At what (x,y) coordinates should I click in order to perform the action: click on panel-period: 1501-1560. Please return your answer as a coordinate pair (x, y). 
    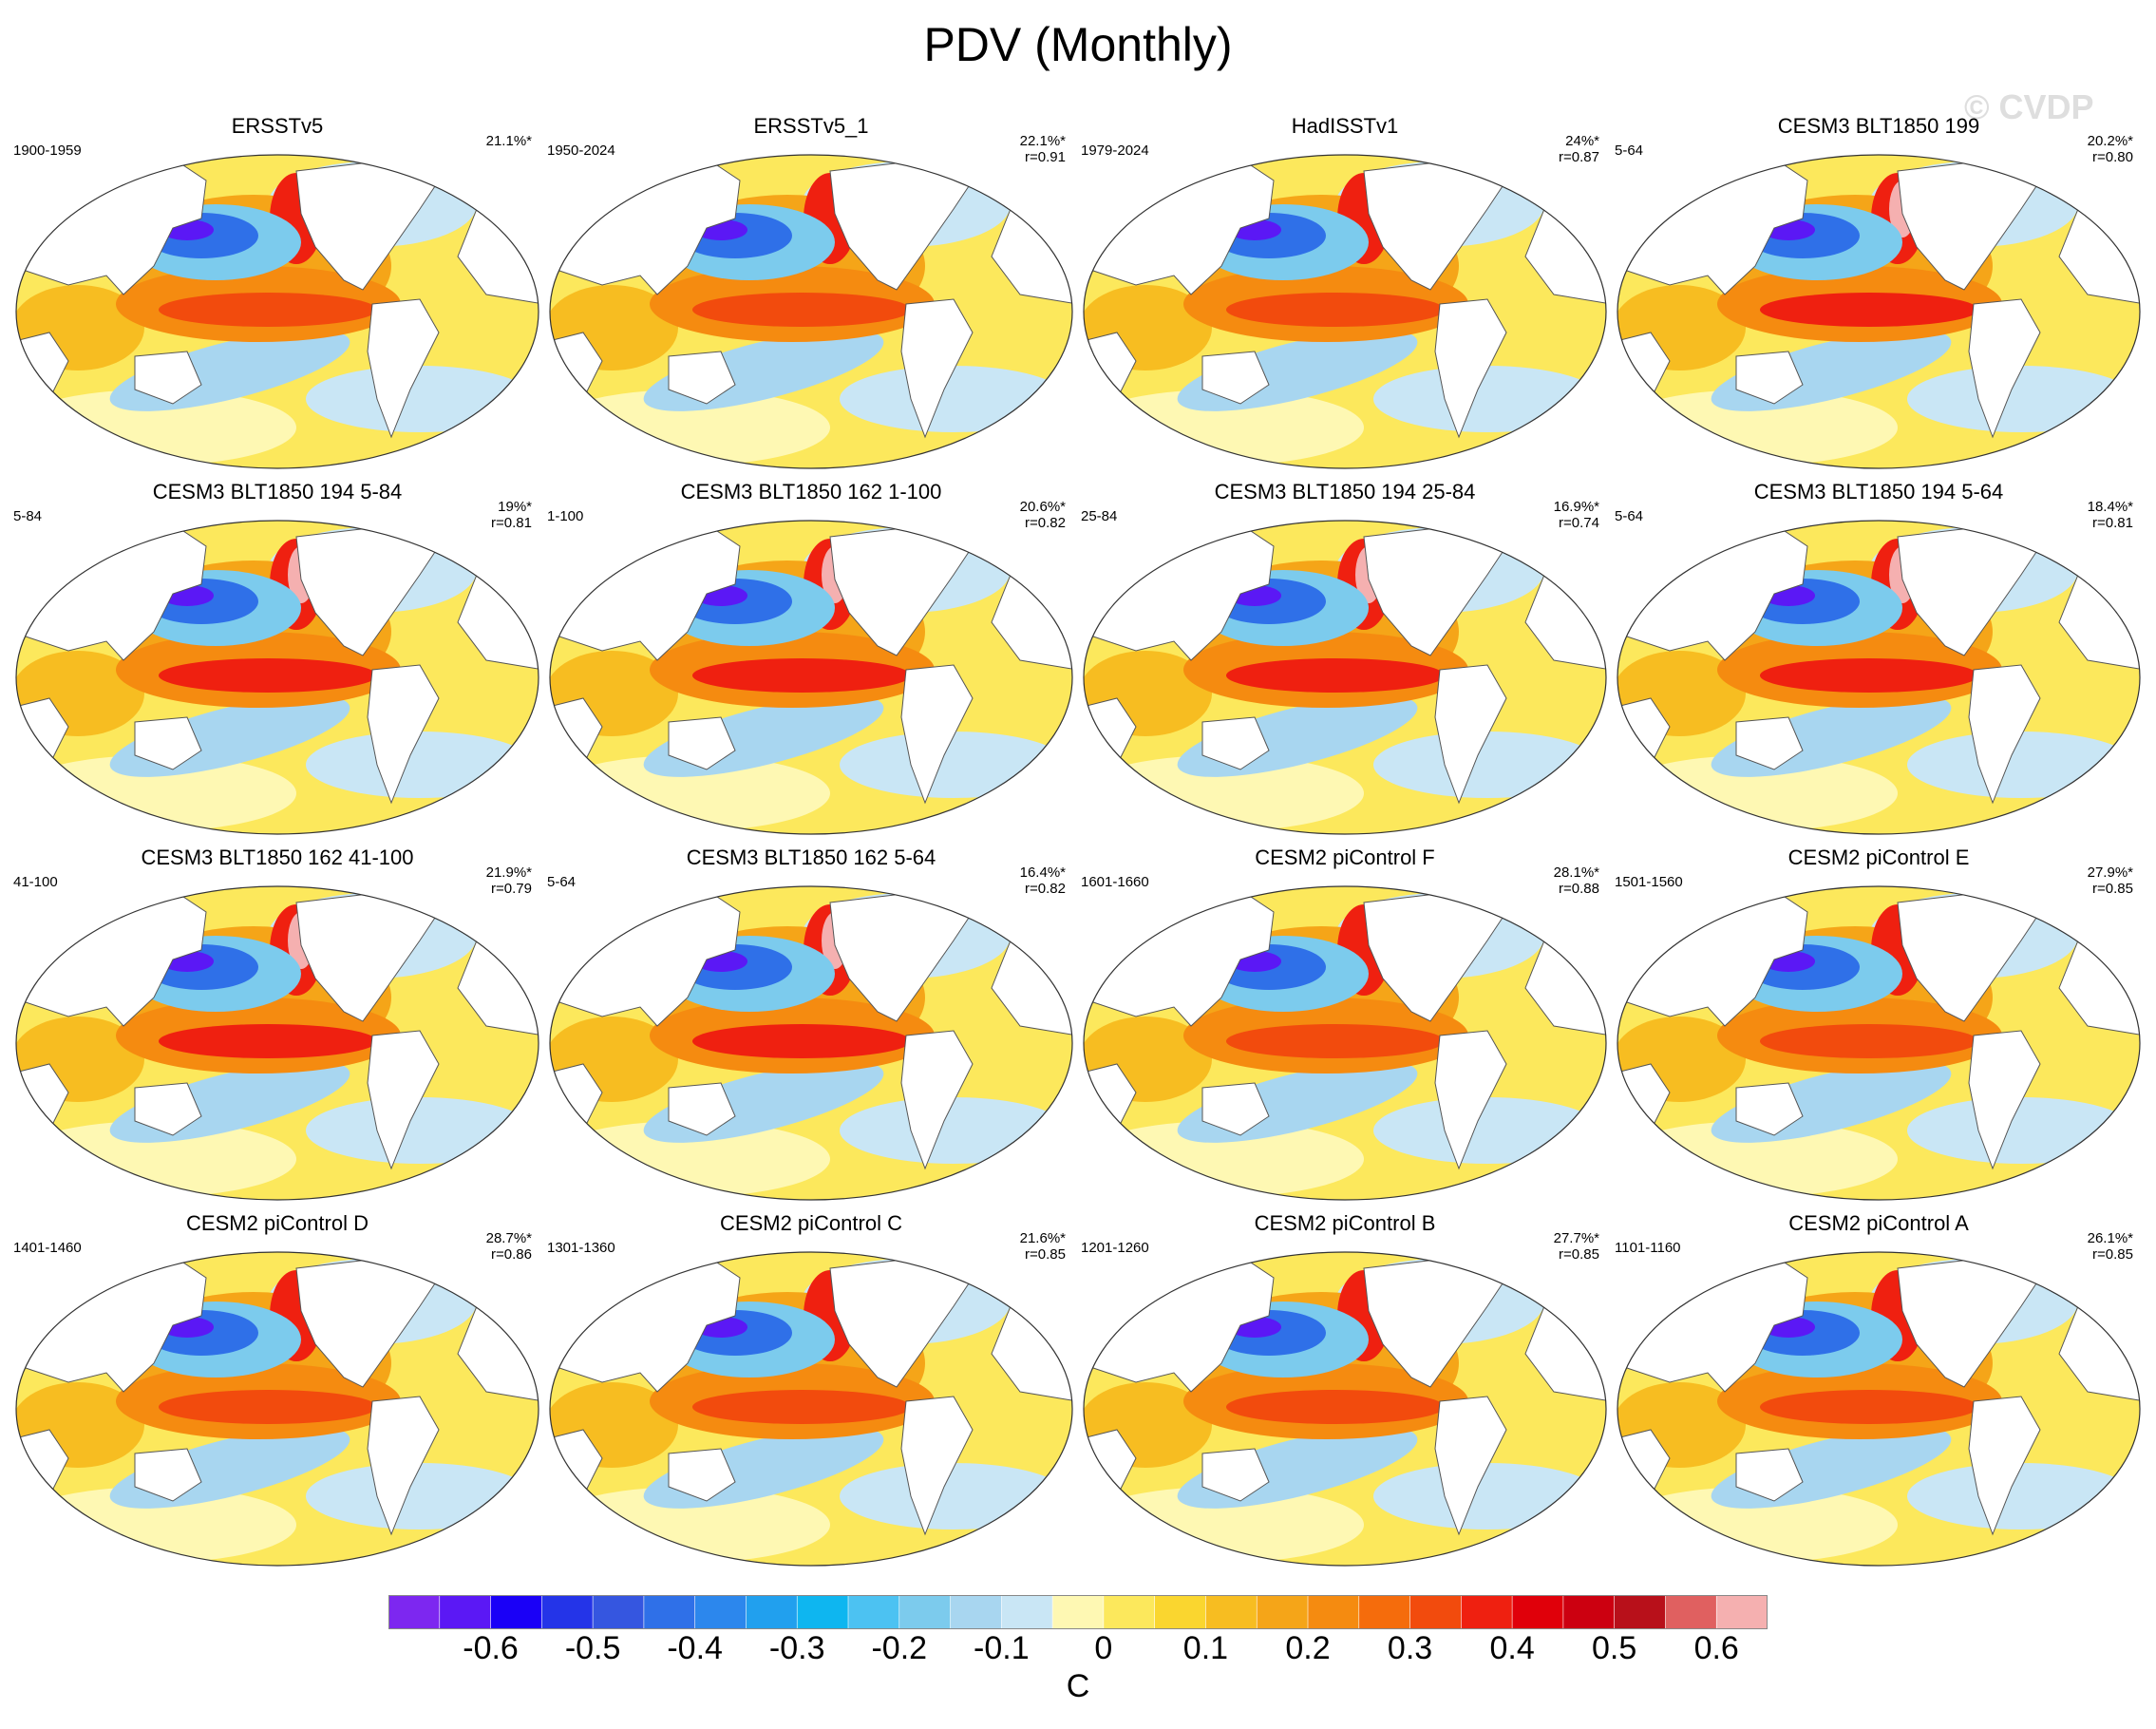
    Looking at the image, I should click on (1649, 882).